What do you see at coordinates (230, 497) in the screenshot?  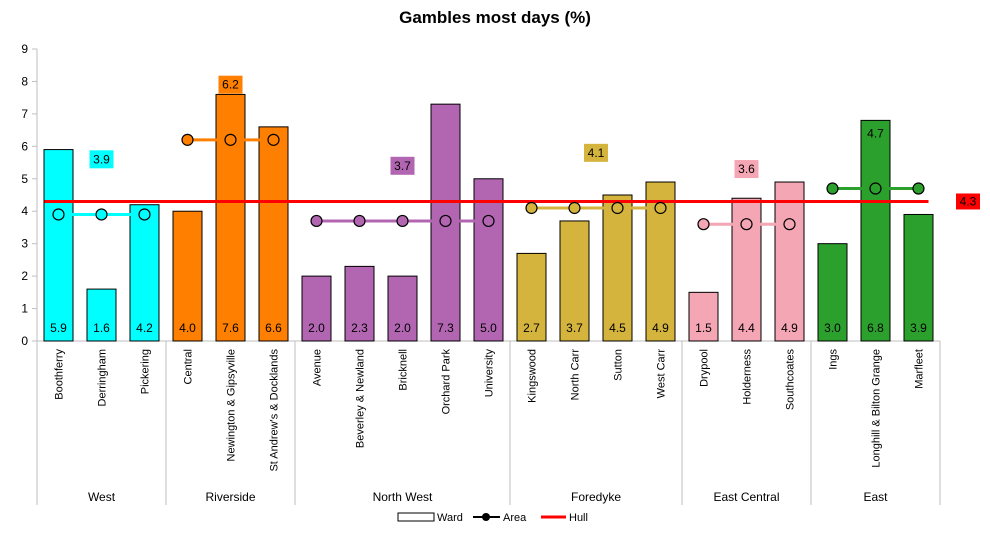 I see `group-label: Riverside` at bounding box center [230, 497].